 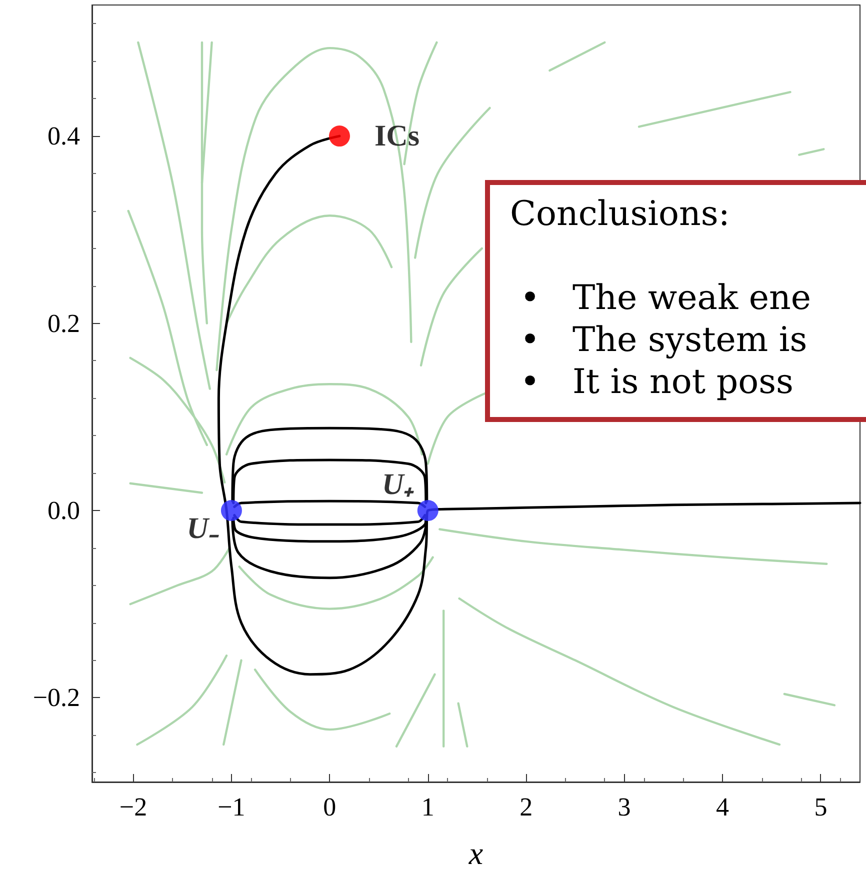 I want to click on annotation: Conclusions:, so click(x=620, y=214).